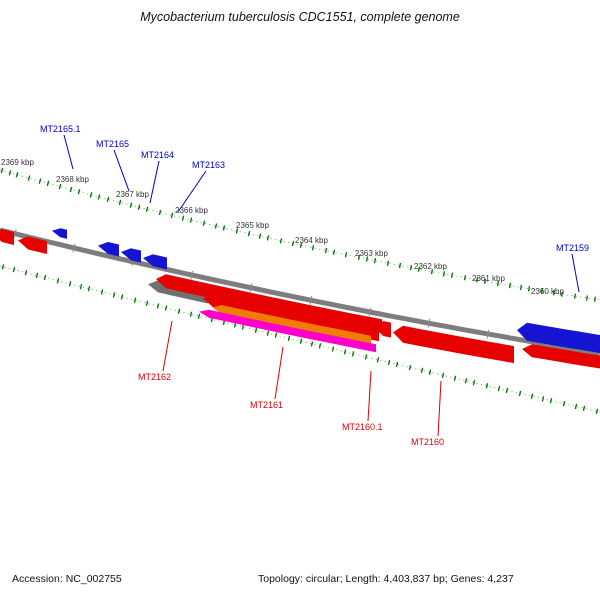 This screenshot has width=600, height=600. What do you see at coordinates (192, 191) in the screenshot?
I see `leader-line-MT2163` at bounding box center [192, 191].